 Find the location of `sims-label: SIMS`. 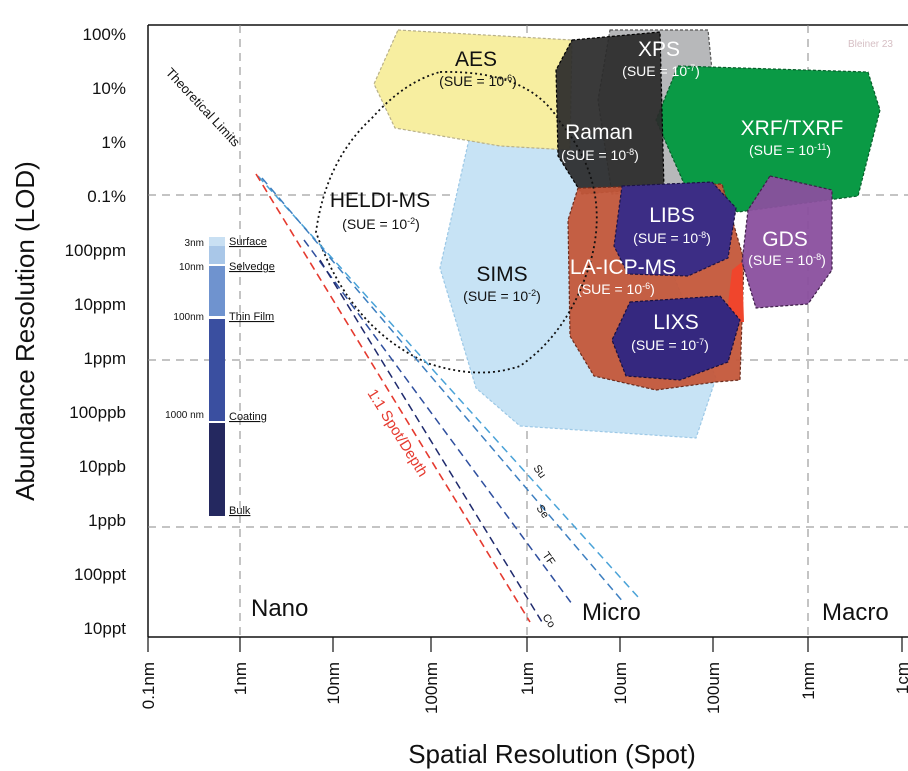

sims-label: SIMS is located at coordinates (501, 274).